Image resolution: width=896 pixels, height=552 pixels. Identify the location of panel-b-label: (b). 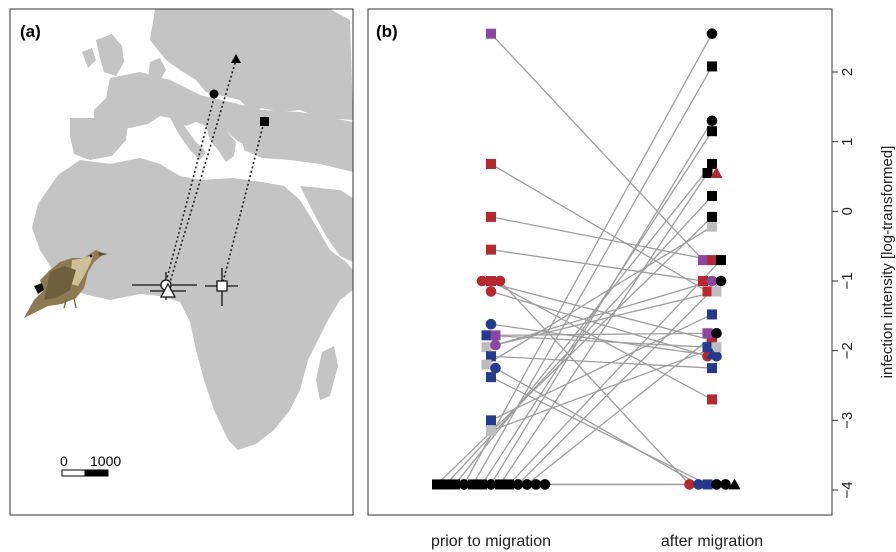
(387, 31).